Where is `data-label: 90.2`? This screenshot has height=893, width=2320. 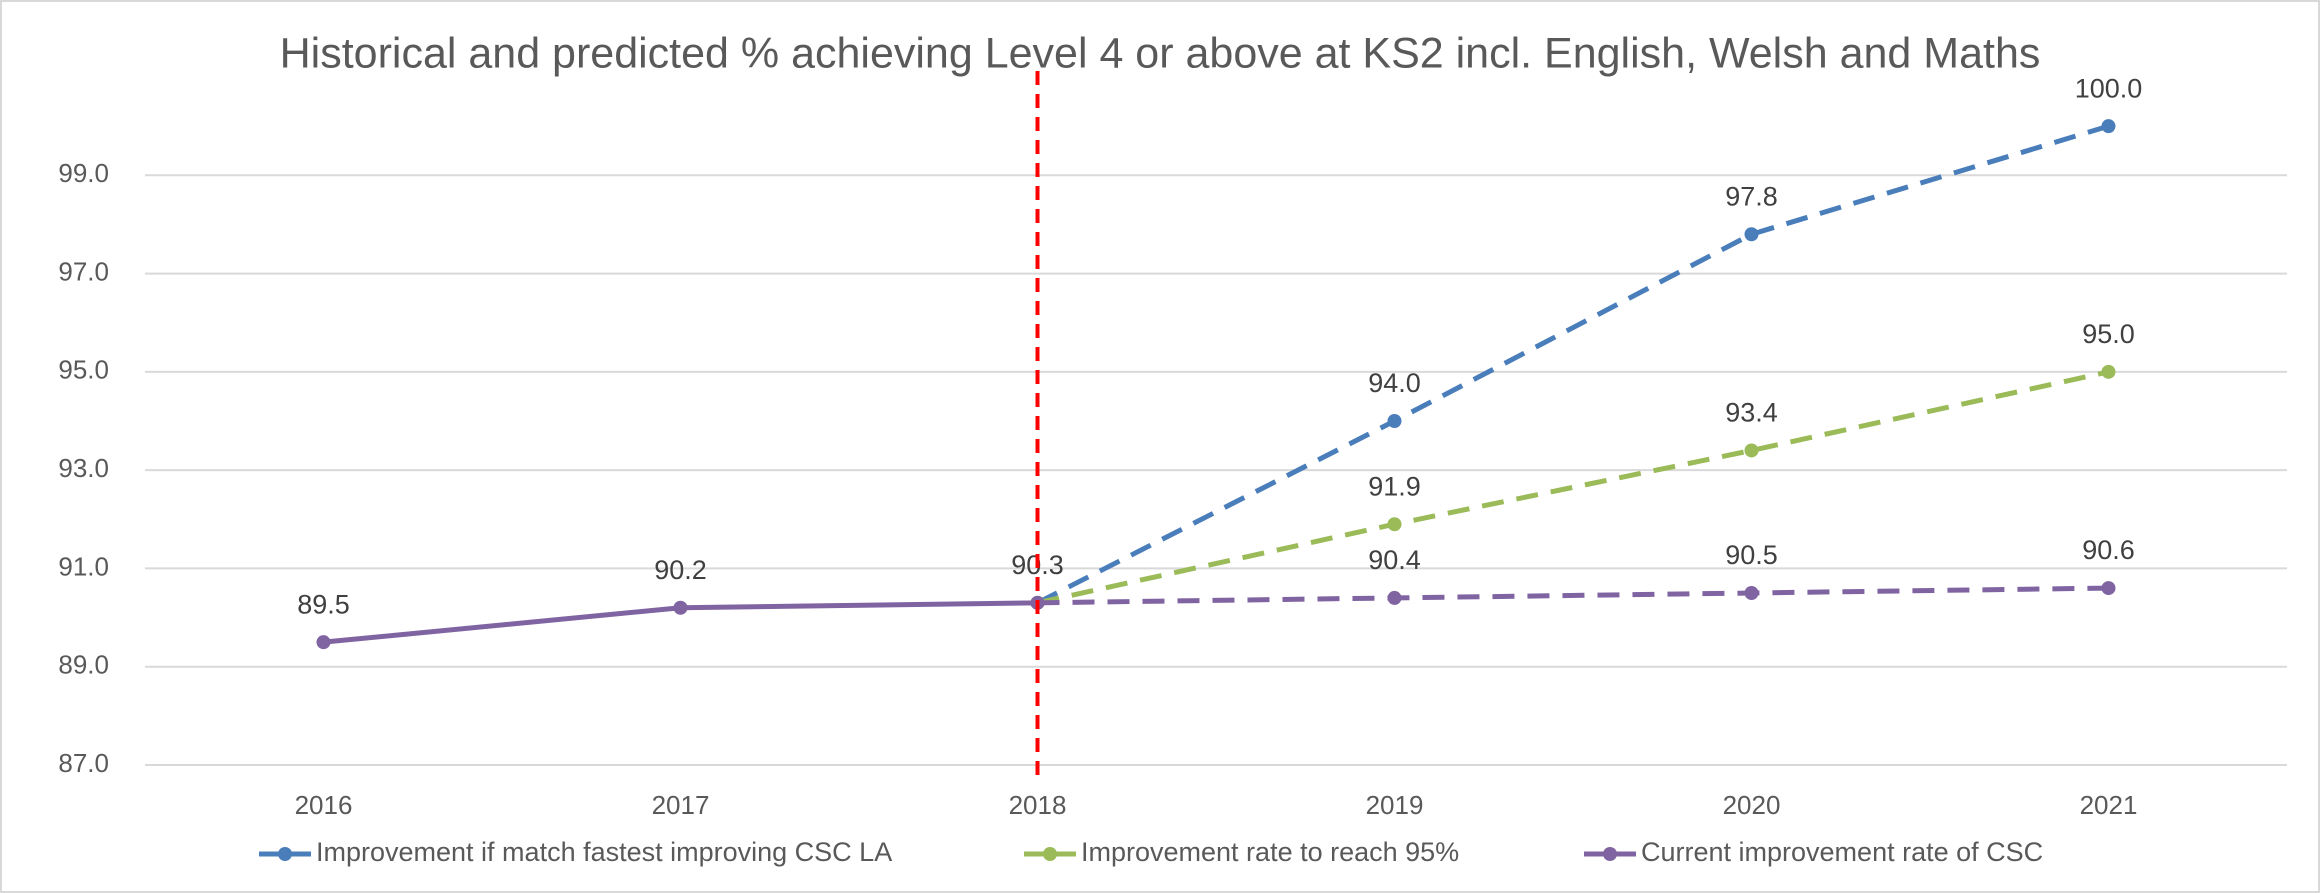
data-label: 90.2 is located at coordinates (680, 570).